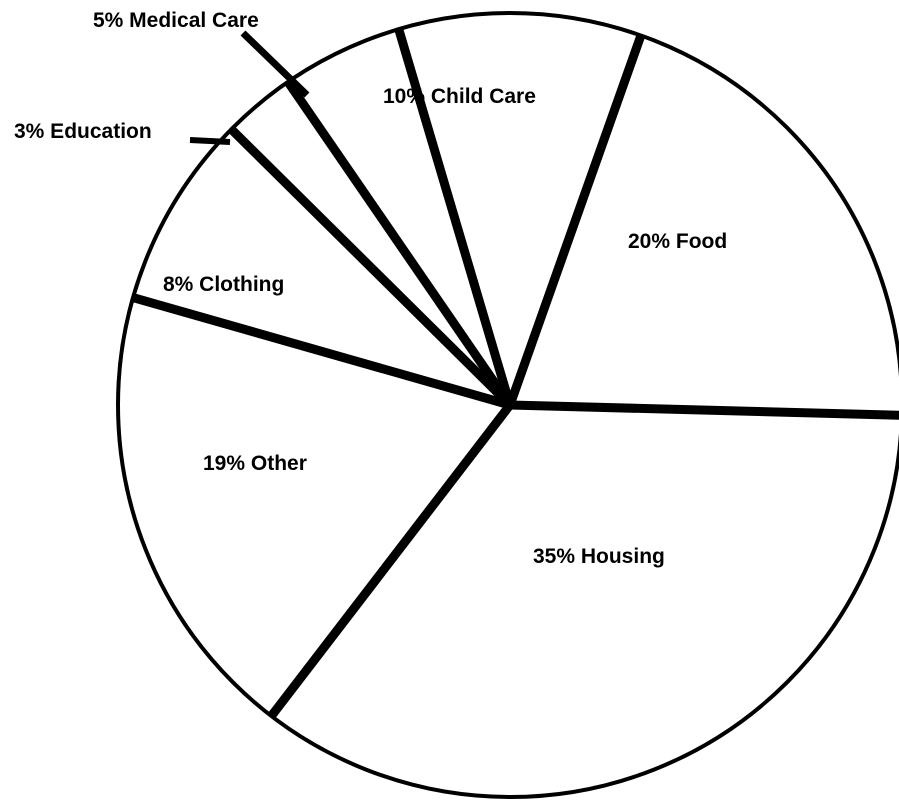 The height and width of the screenshot is (810, 899). Describe the element at coordinates (176, 20) in the screenshot. I see `slice-label-medical-care: 5% Medical Care` at that location.